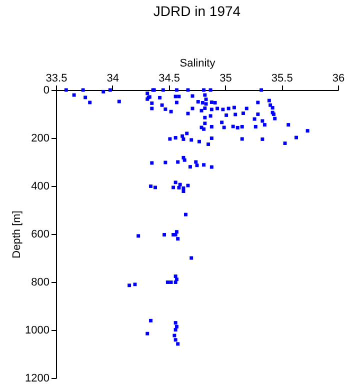 This screenshot has width=348, height=384. I want to click on y-tick-label: 400, so click(40, 186).